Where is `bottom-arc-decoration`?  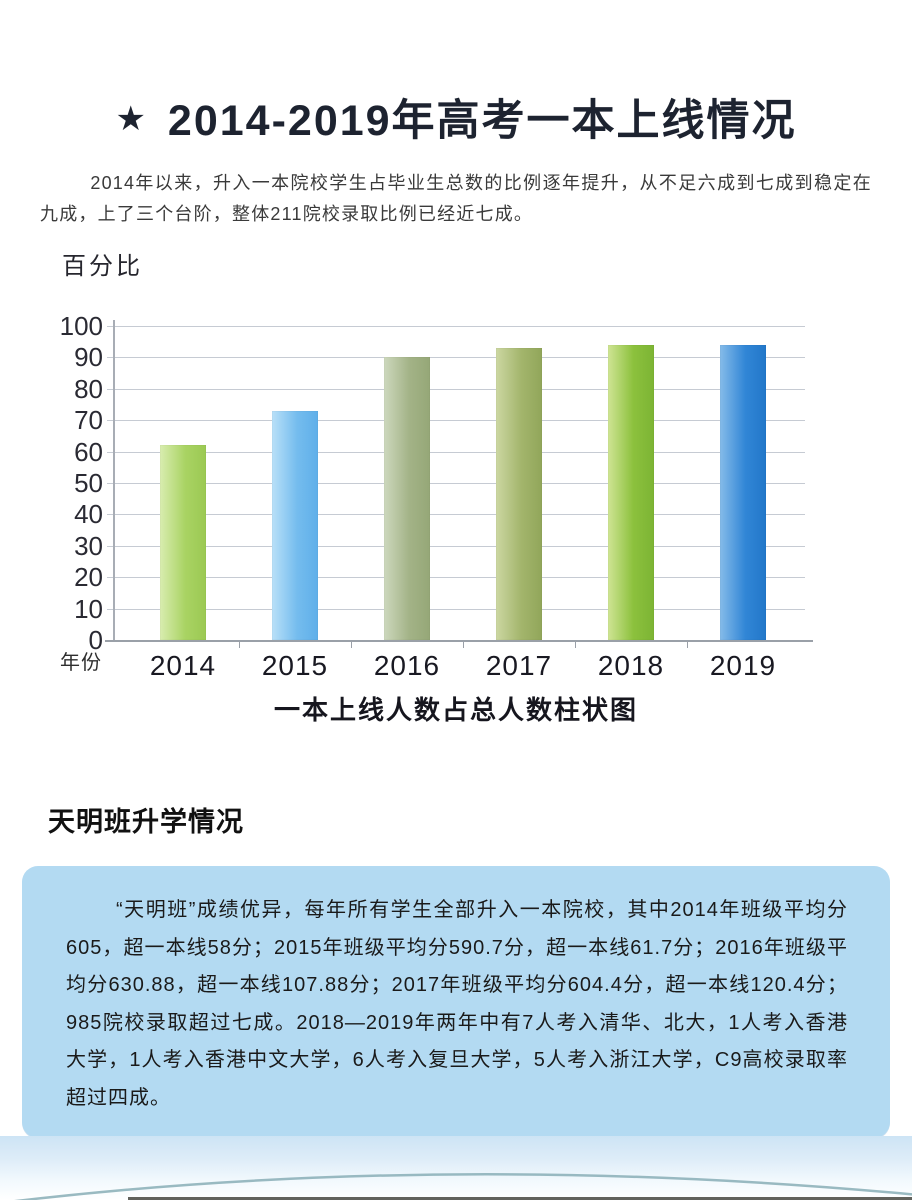 bottom-arc-decoration is located at coordinates (463, 1186).